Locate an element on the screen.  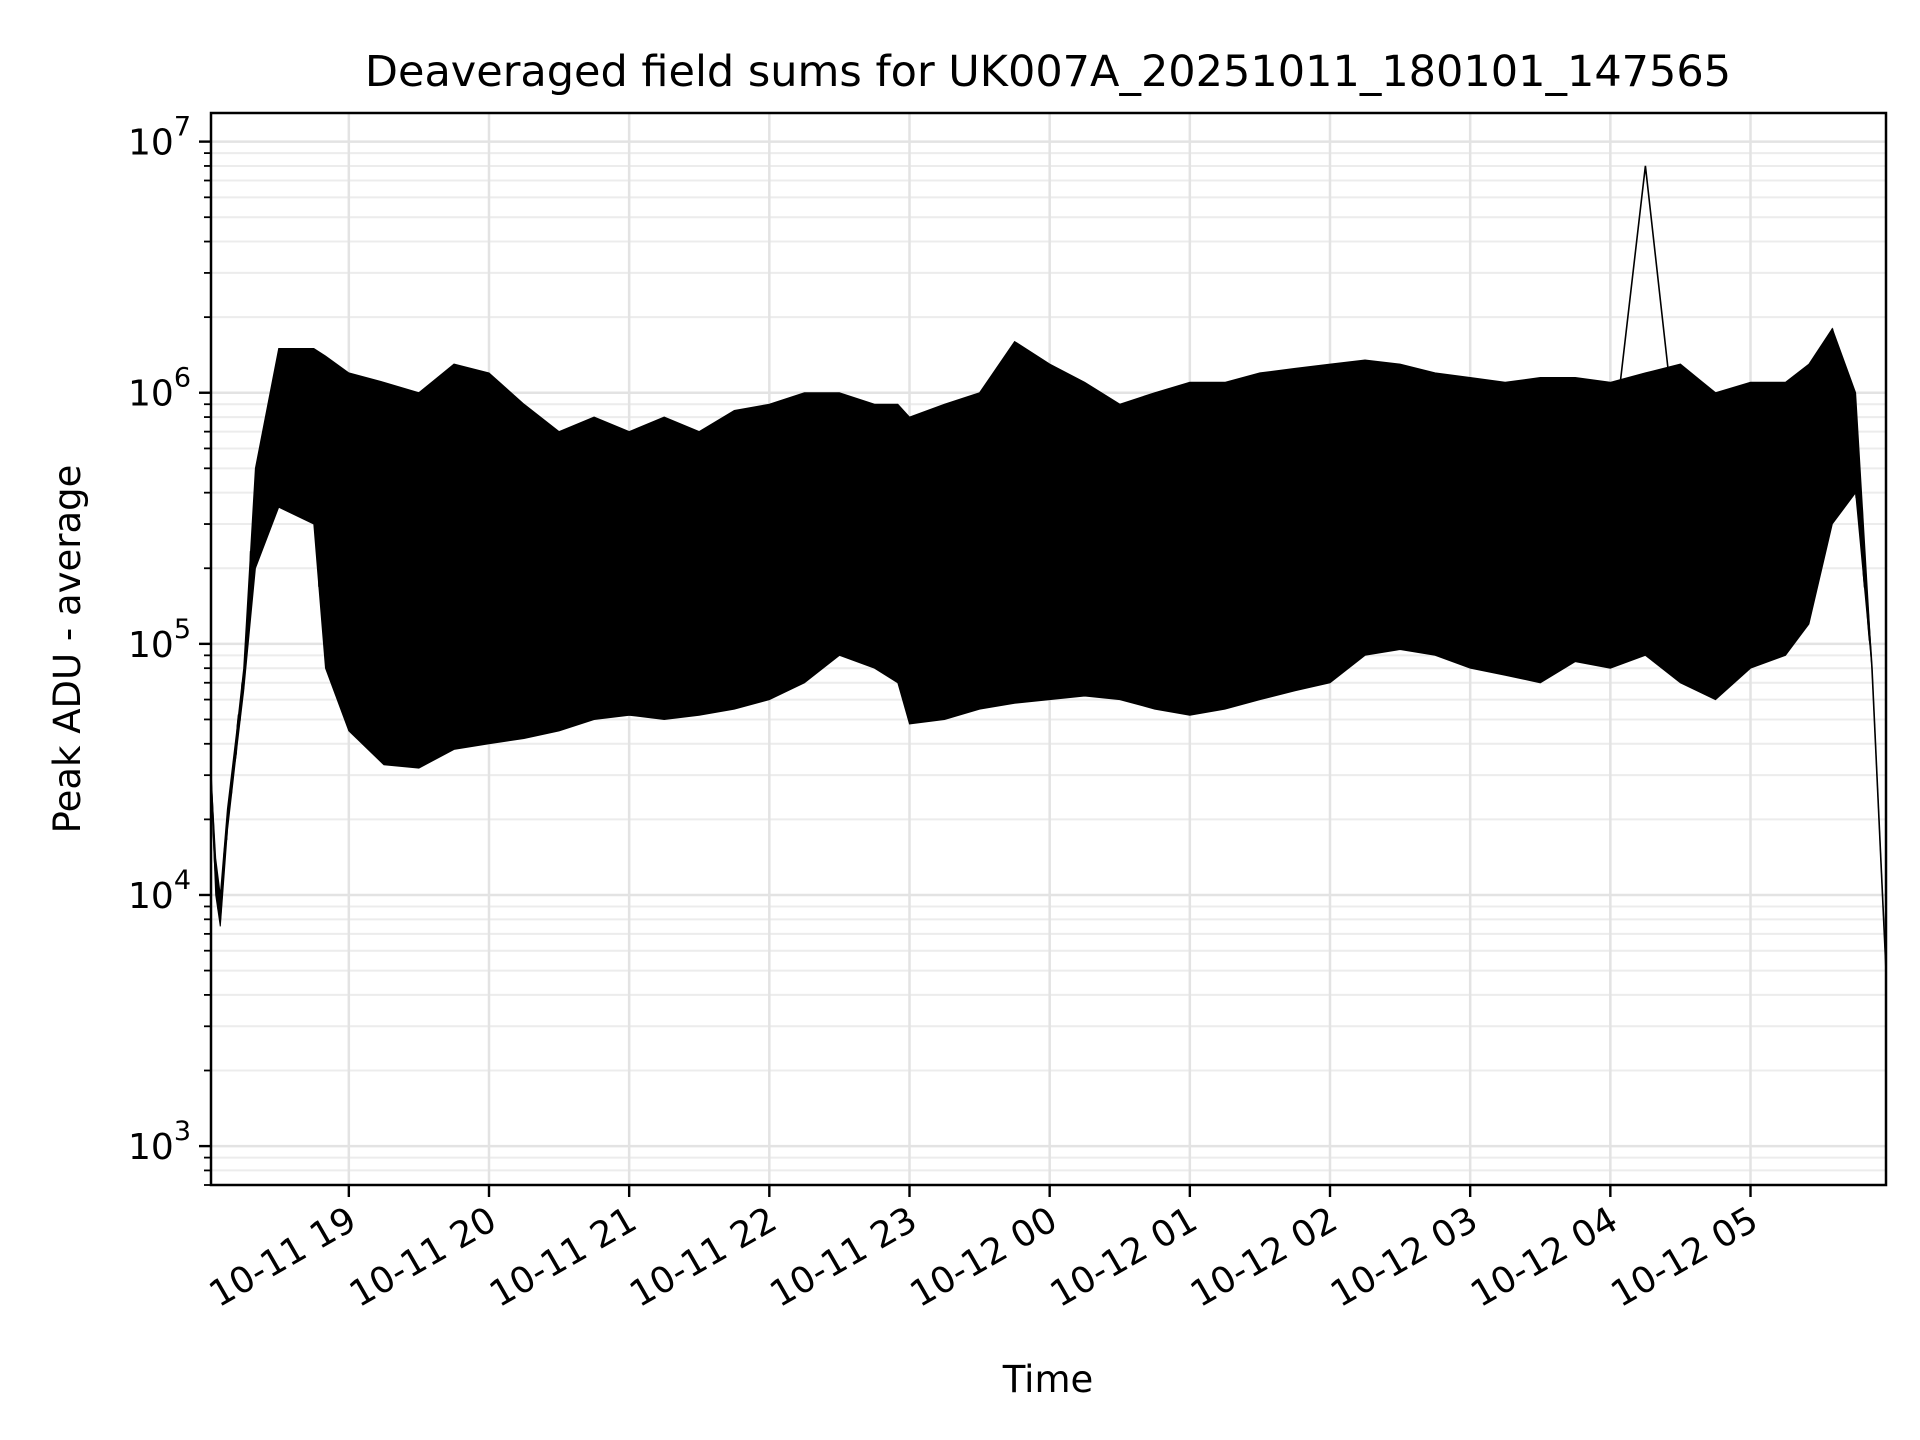
x-tick-label: 10-11 23 is located at coordinates (843, 1257).